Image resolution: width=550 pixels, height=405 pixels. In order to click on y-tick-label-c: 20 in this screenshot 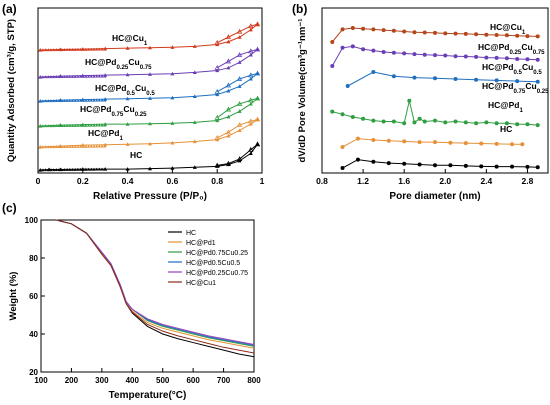, I will do `click(33, 372)`.